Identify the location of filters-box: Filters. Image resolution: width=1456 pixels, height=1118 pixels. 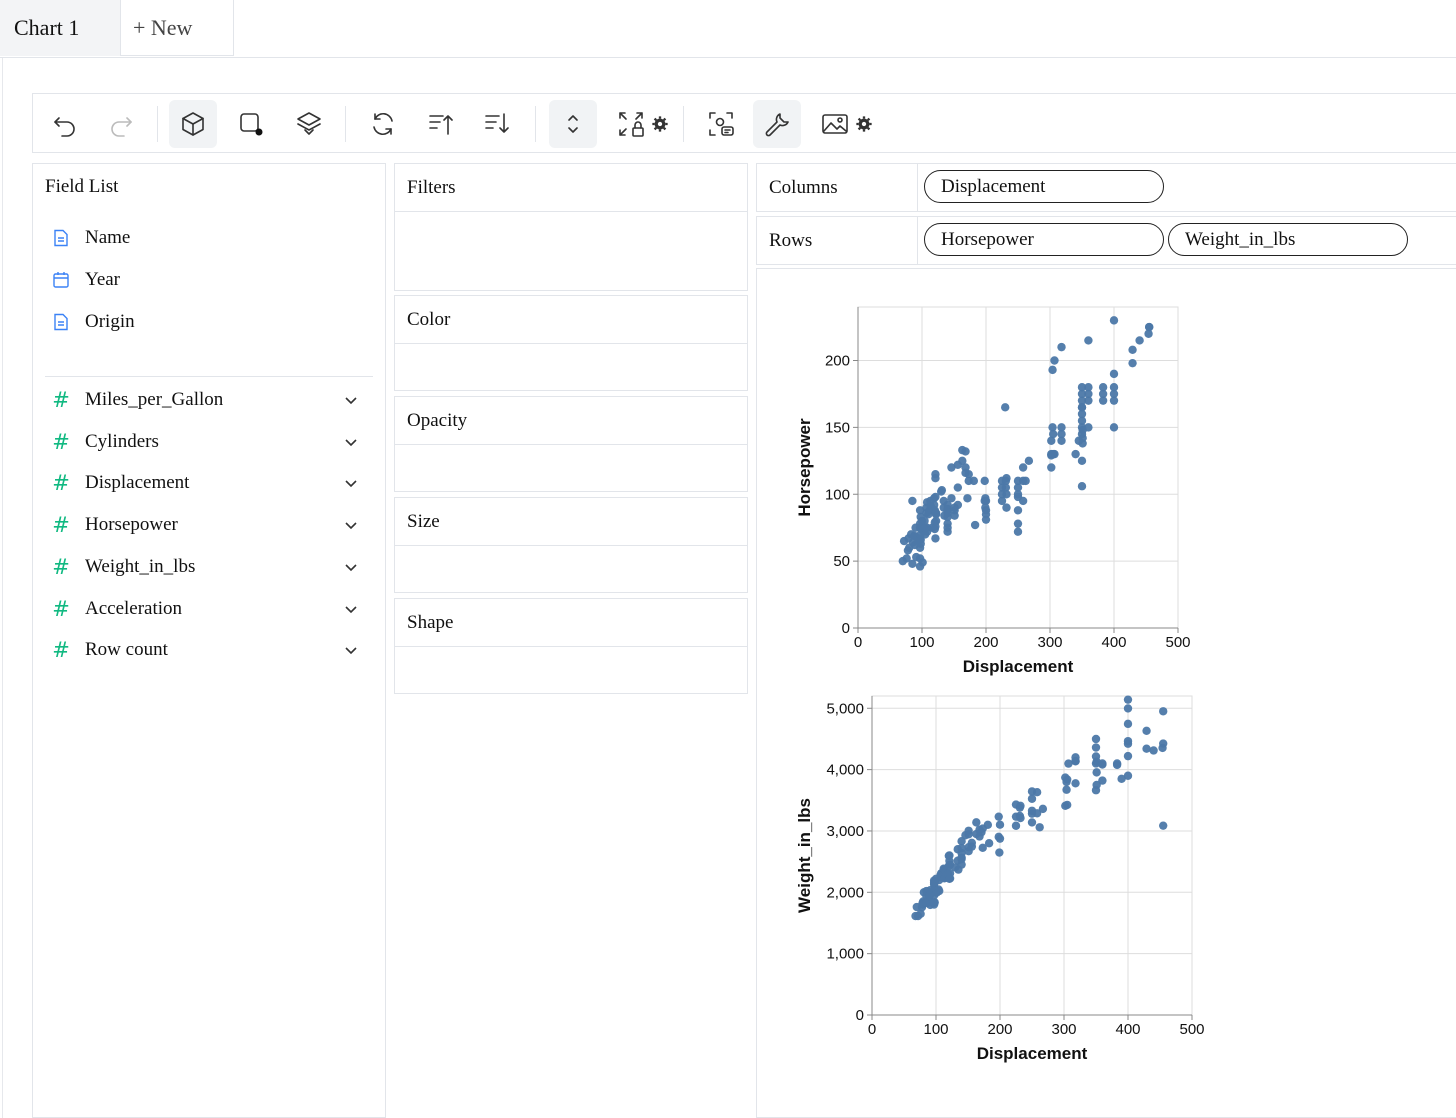
(571, 227).